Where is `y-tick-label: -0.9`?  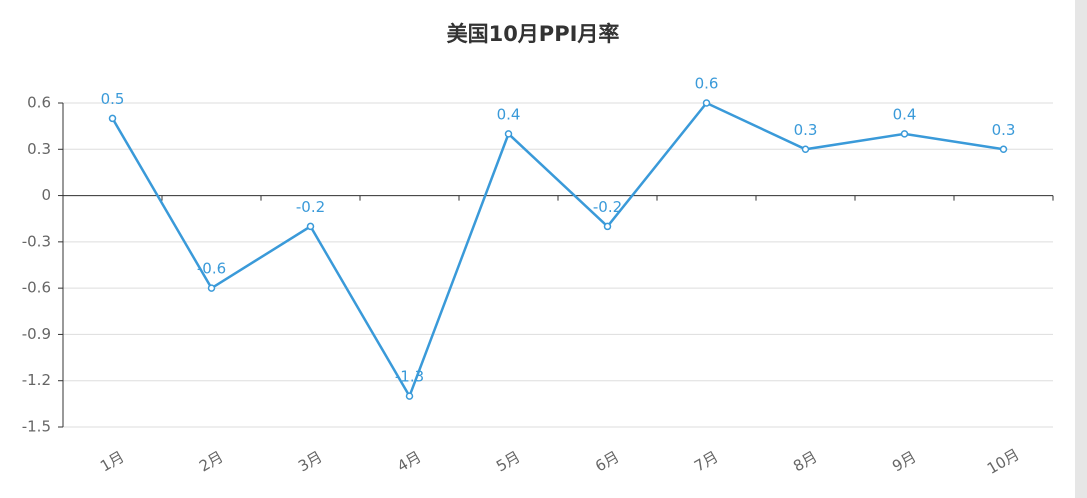 y-tick-label: -0.9 is located at coordinates (36, 334).